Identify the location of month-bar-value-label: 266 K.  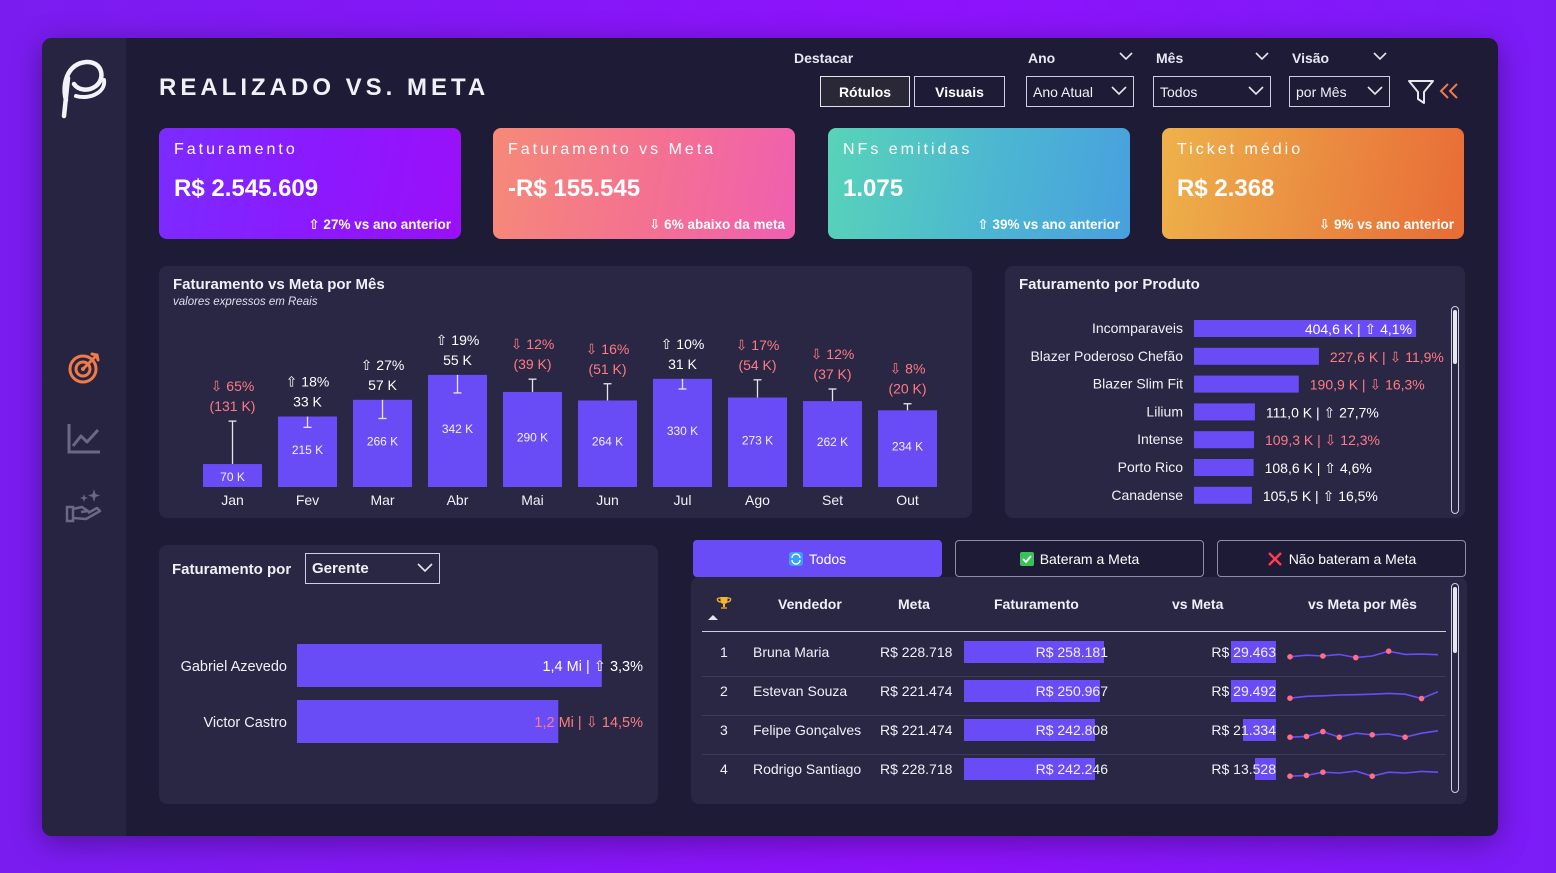
(382, 441).